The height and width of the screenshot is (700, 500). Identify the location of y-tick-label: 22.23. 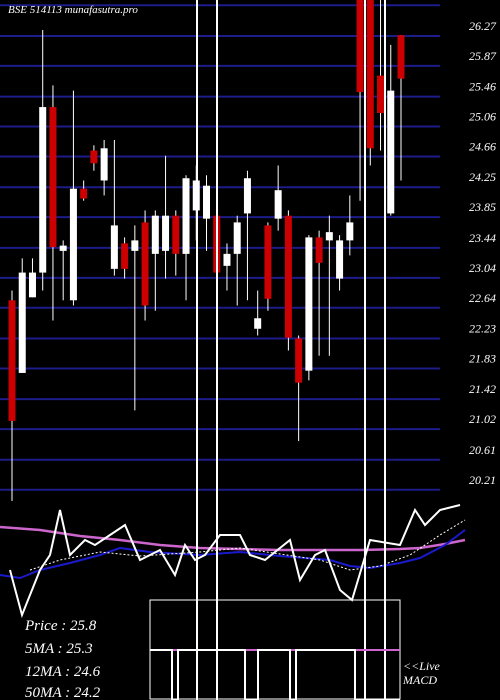
(482, 328).